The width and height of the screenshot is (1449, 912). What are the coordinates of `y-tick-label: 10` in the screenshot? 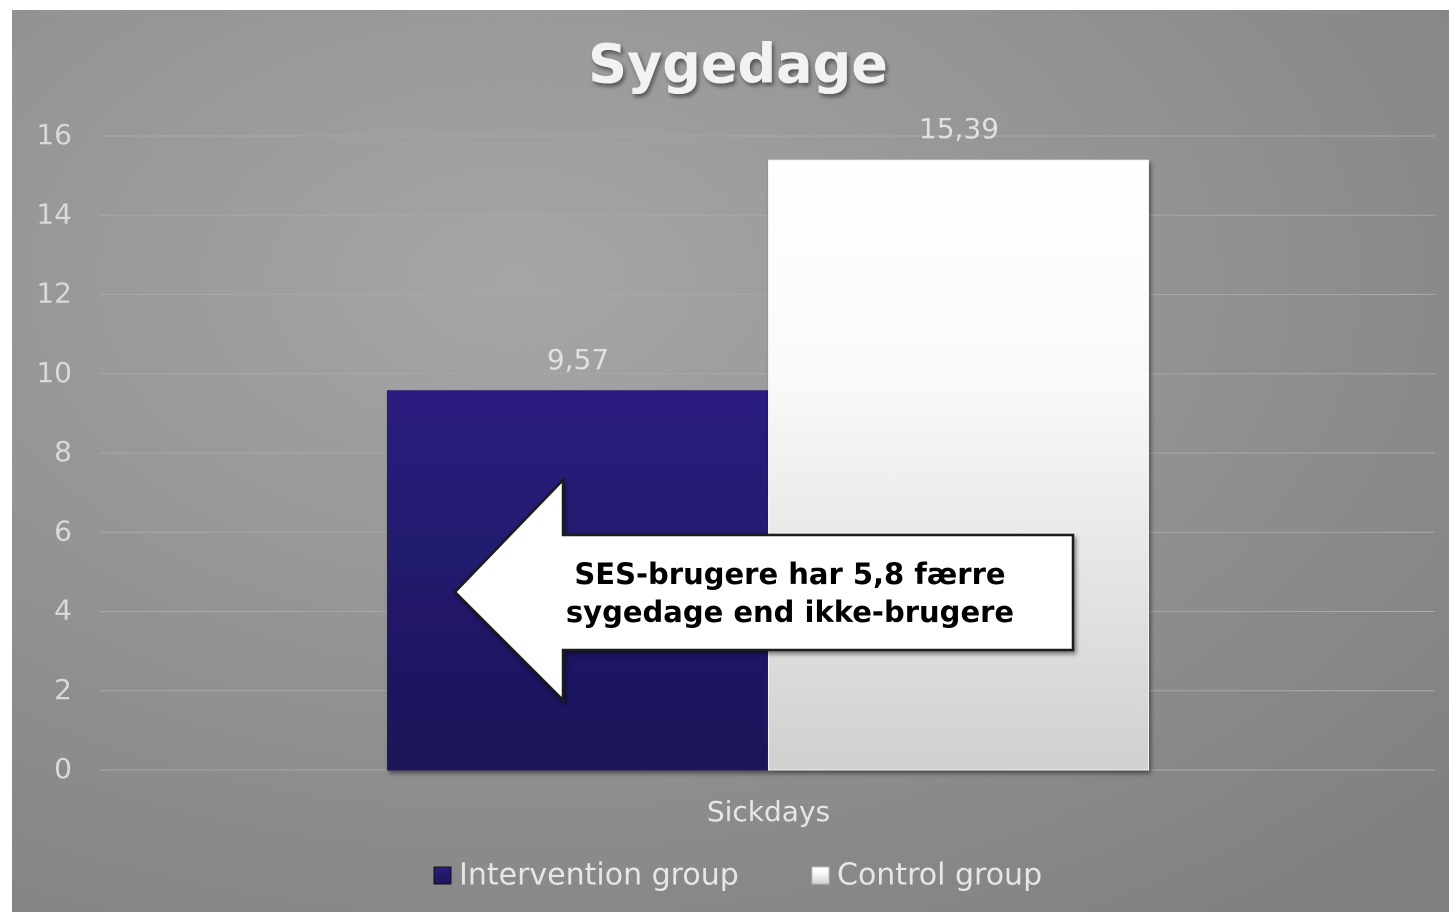 It's located at (54, 372).